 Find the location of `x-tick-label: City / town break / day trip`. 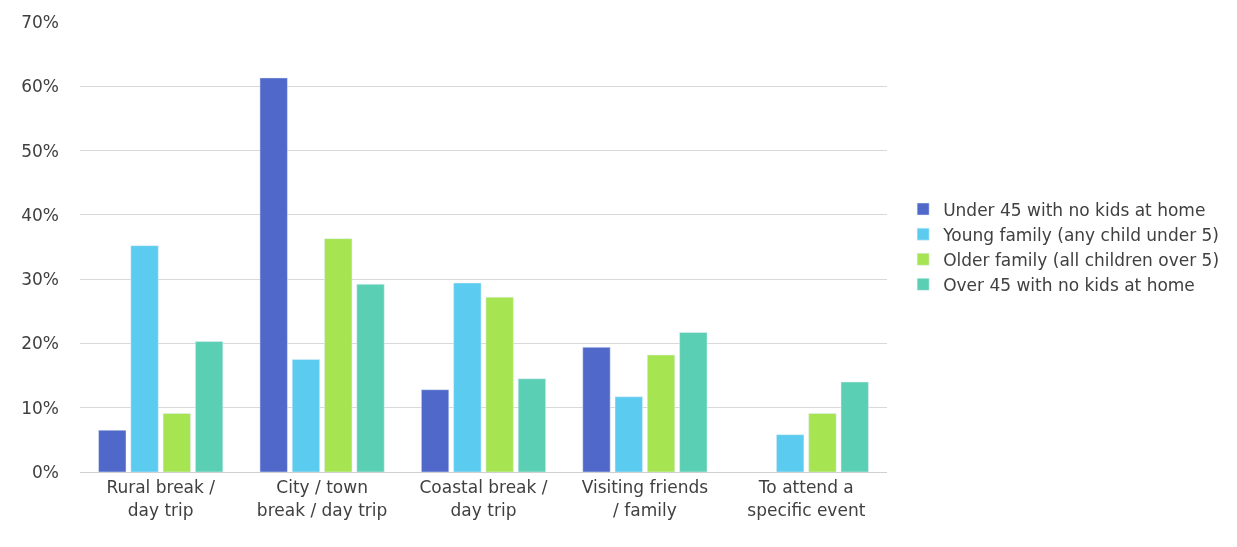

x-tick-label: City / town break / day trip is located at coordinates (322, 498).